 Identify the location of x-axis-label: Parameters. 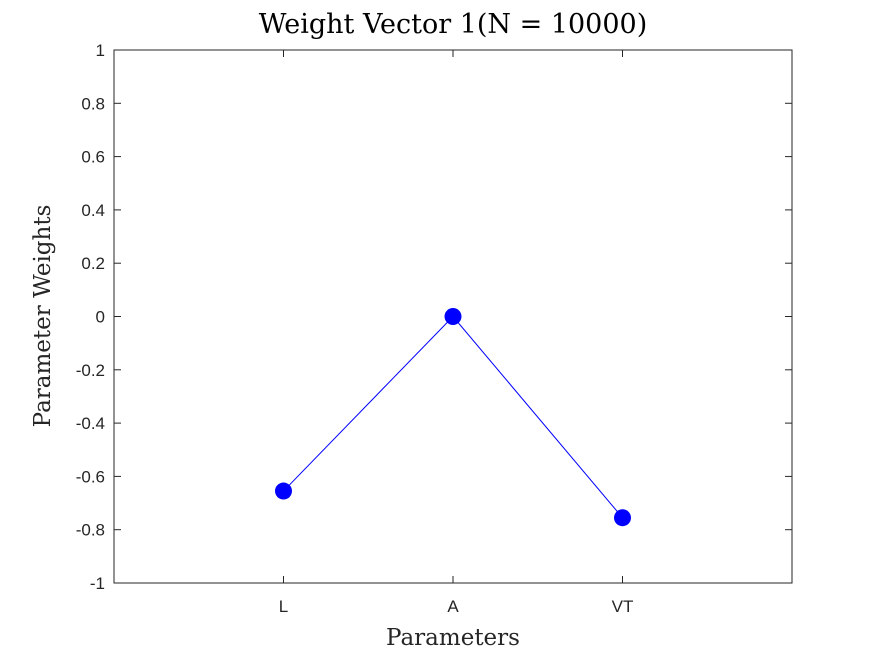
(453, 638).